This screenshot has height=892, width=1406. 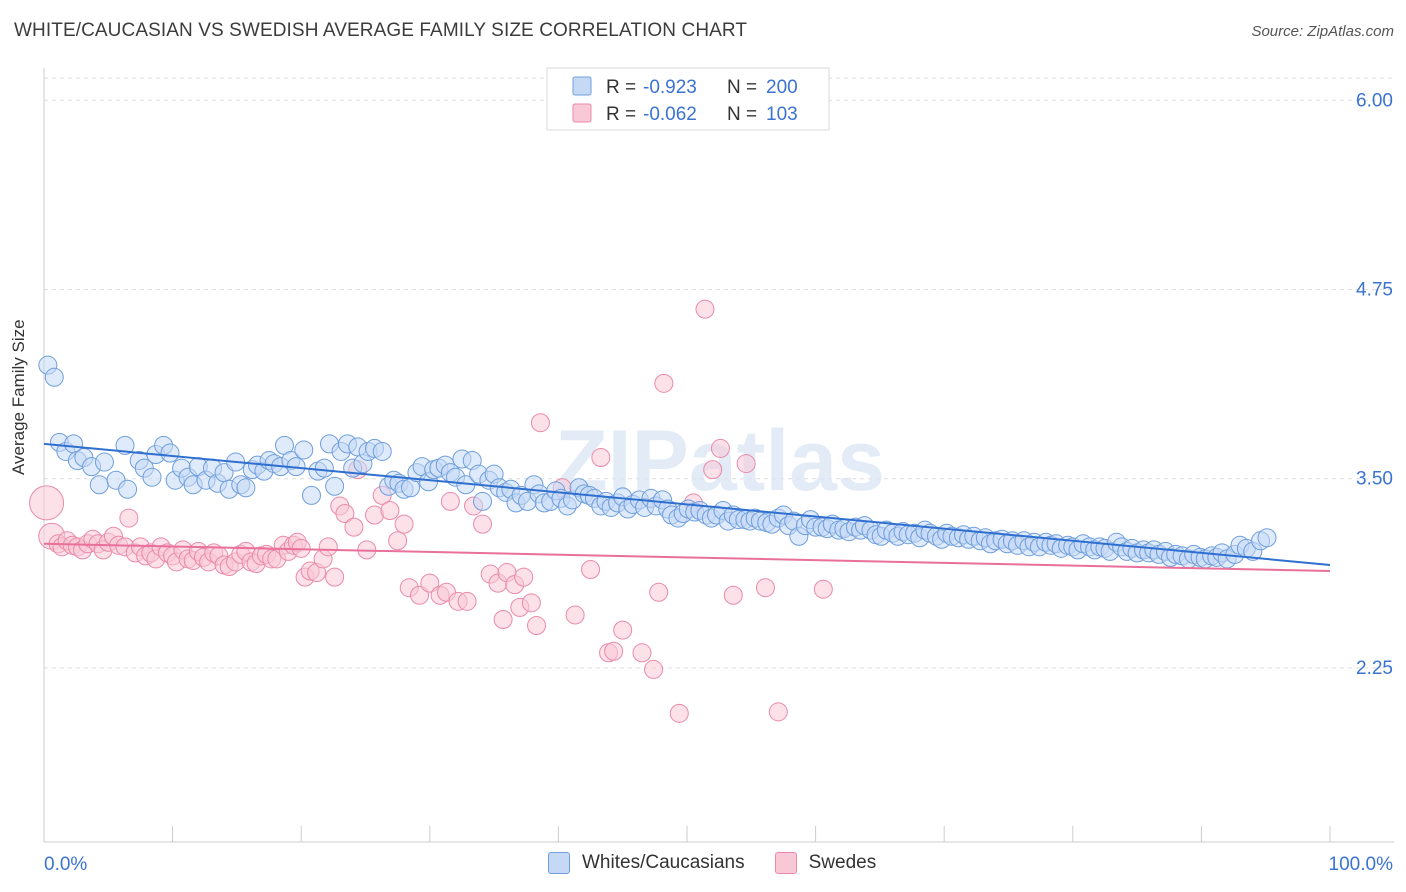 I want to click on legend-label-whites: Whites/Caucasians, so click(x=663, y=862).